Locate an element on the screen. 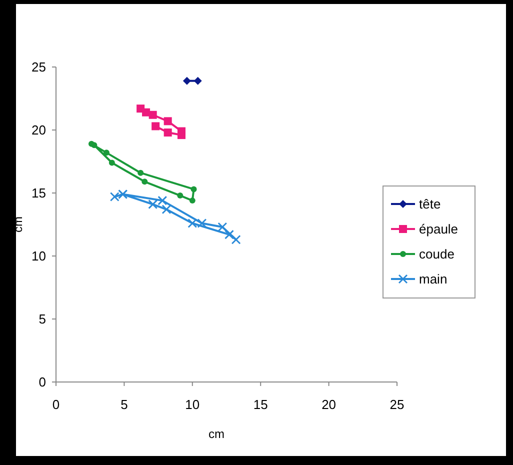 The height and width of the screenshot is (465, 513). x-tick-label: 15 is located at coordinates (260, 404).